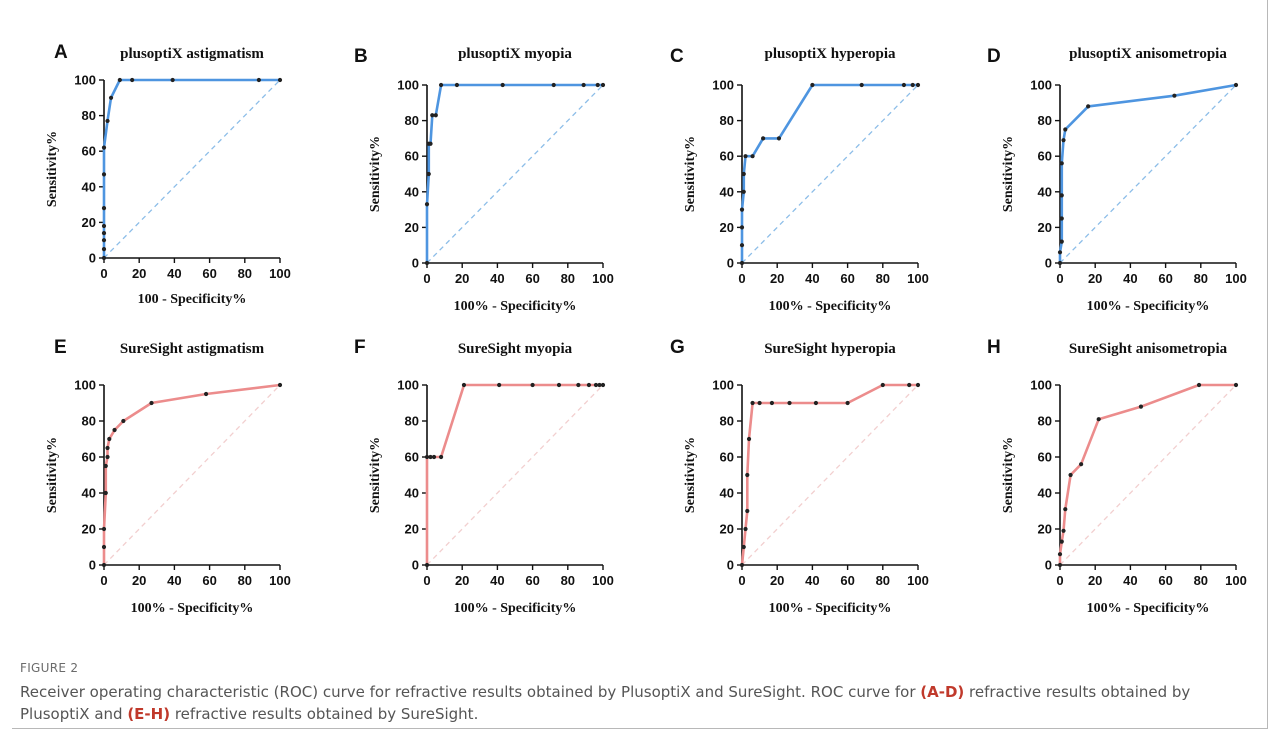 This screenshot has width=1282, height=729. What do you see at coordinates (361, 56) in the screenshot?
I see `panel-letter: B` at bounding box center [361, 56].